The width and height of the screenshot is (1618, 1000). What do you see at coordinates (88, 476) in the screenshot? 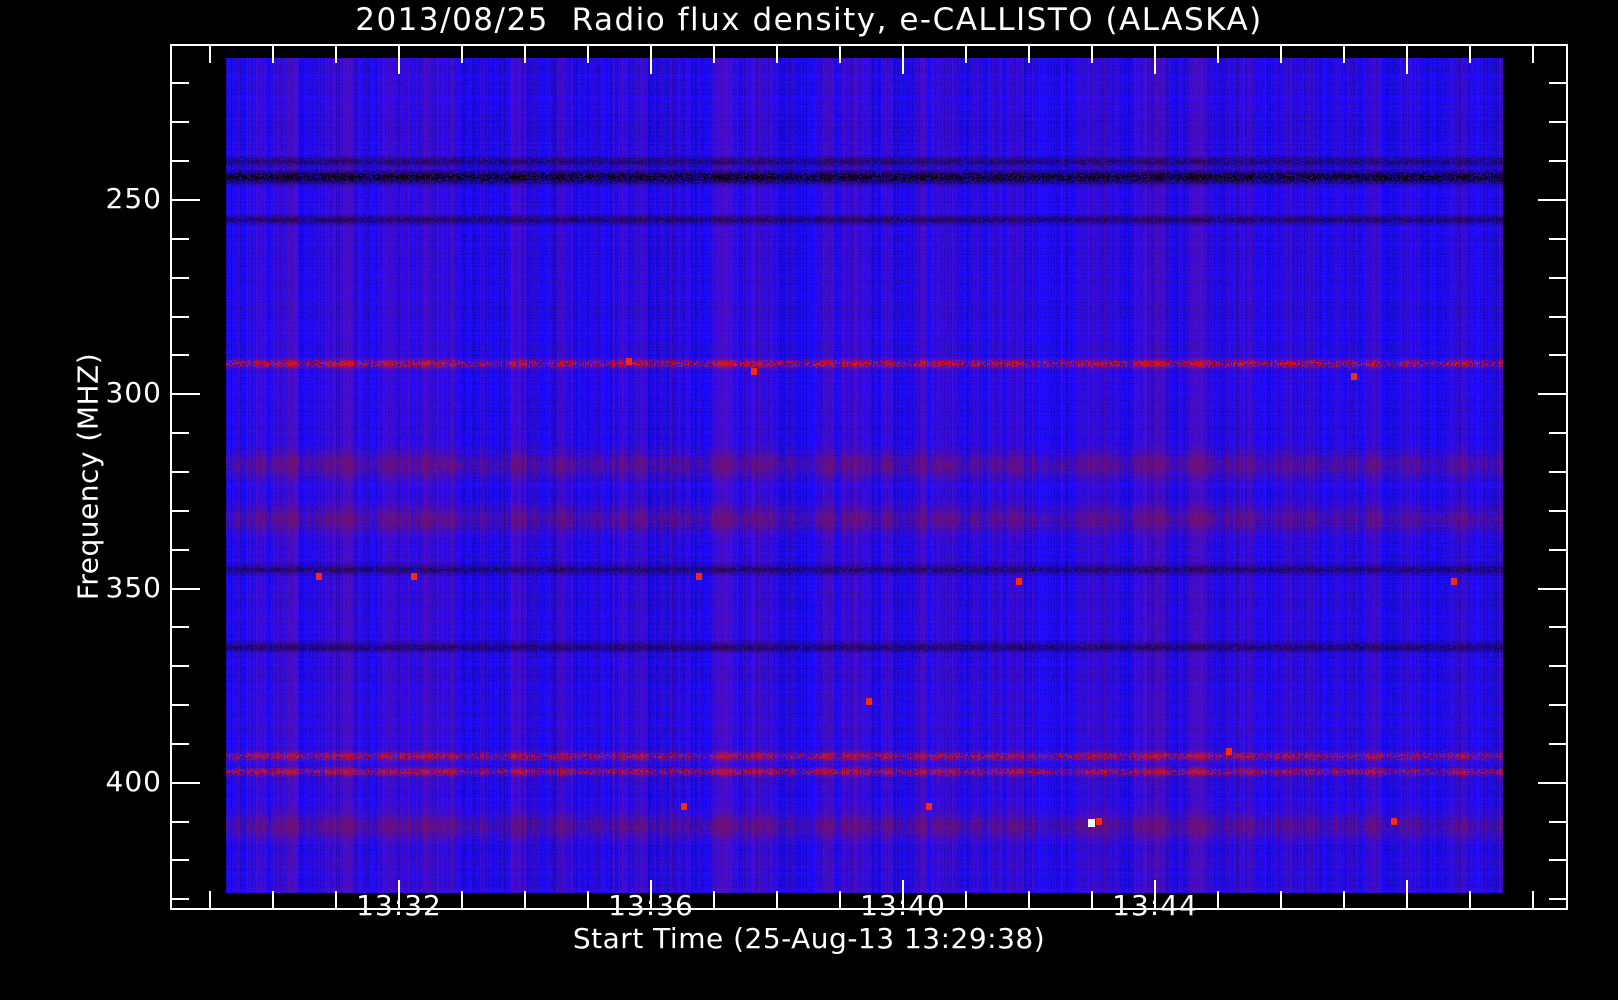
I see `y-axis-title: Frequency (MHZ)` at bounding box center [88, 476].